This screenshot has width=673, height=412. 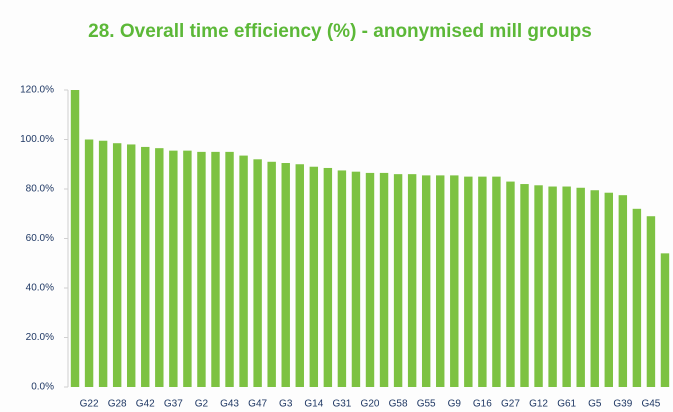 What do you see at coordinates (286, 404) in the screenshot?
I see `x-tick-label: G3` at bounding box center [286, 404].